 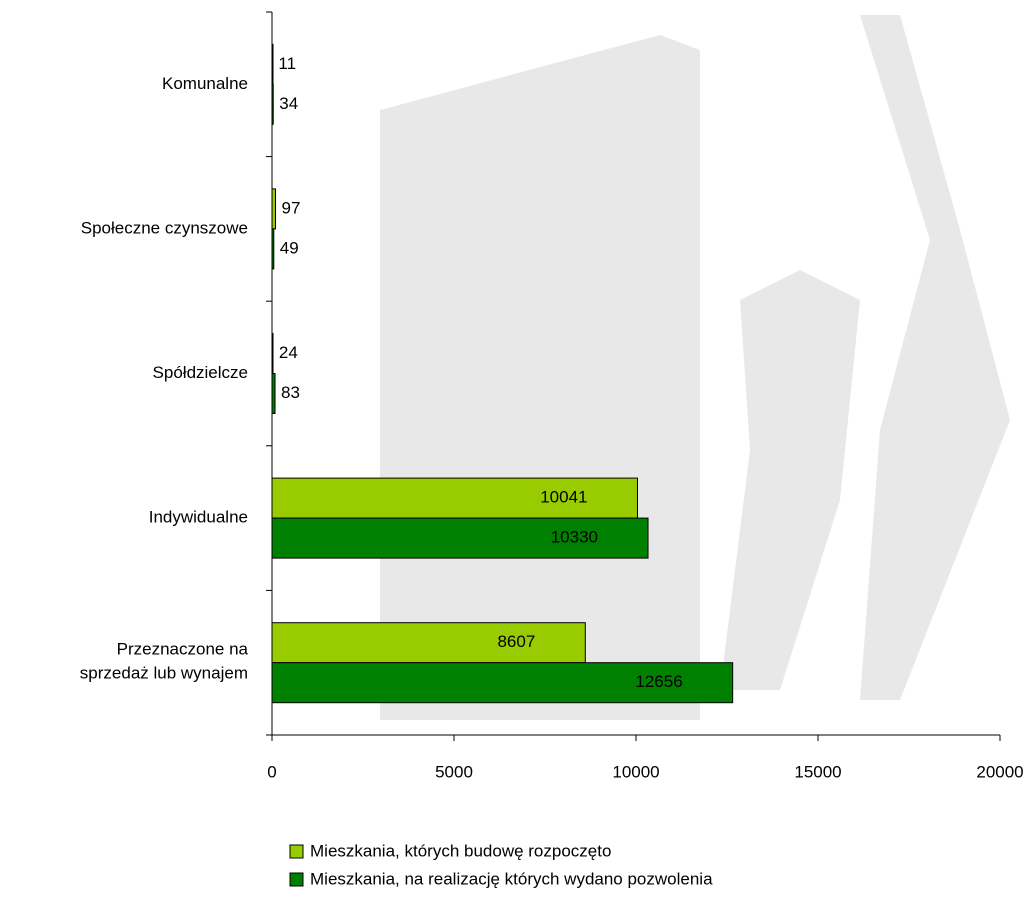 I want to click on category-label: Przeznaczone na sprzedaż lub wynajem, so click(x=164, y=661).